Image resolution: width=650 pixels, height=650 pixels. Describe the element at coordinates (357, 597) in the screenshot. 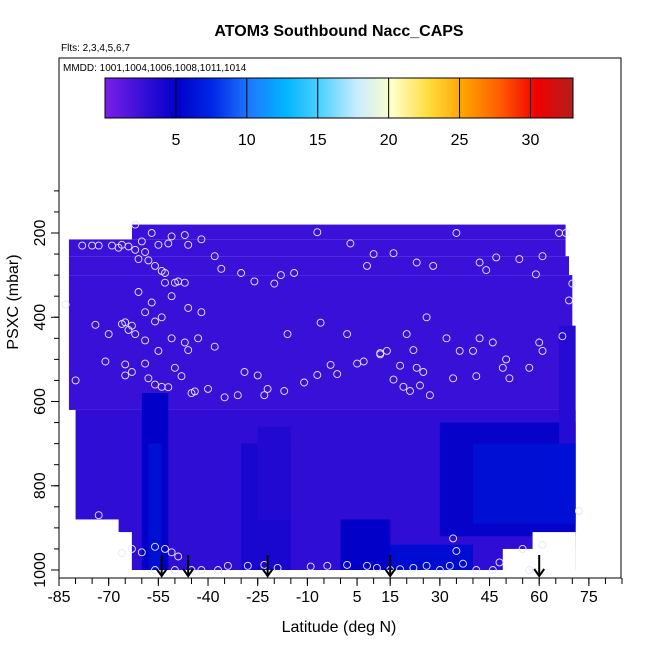

I see `x-tick-label: 5` at that location.